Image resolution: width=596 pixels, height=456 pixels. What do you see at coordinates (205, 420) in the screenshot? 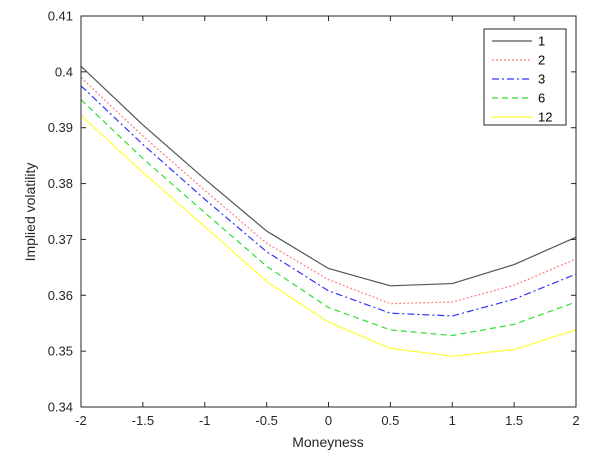
I see `x-tick-label-2: -1` at bounding box center [205, 420].